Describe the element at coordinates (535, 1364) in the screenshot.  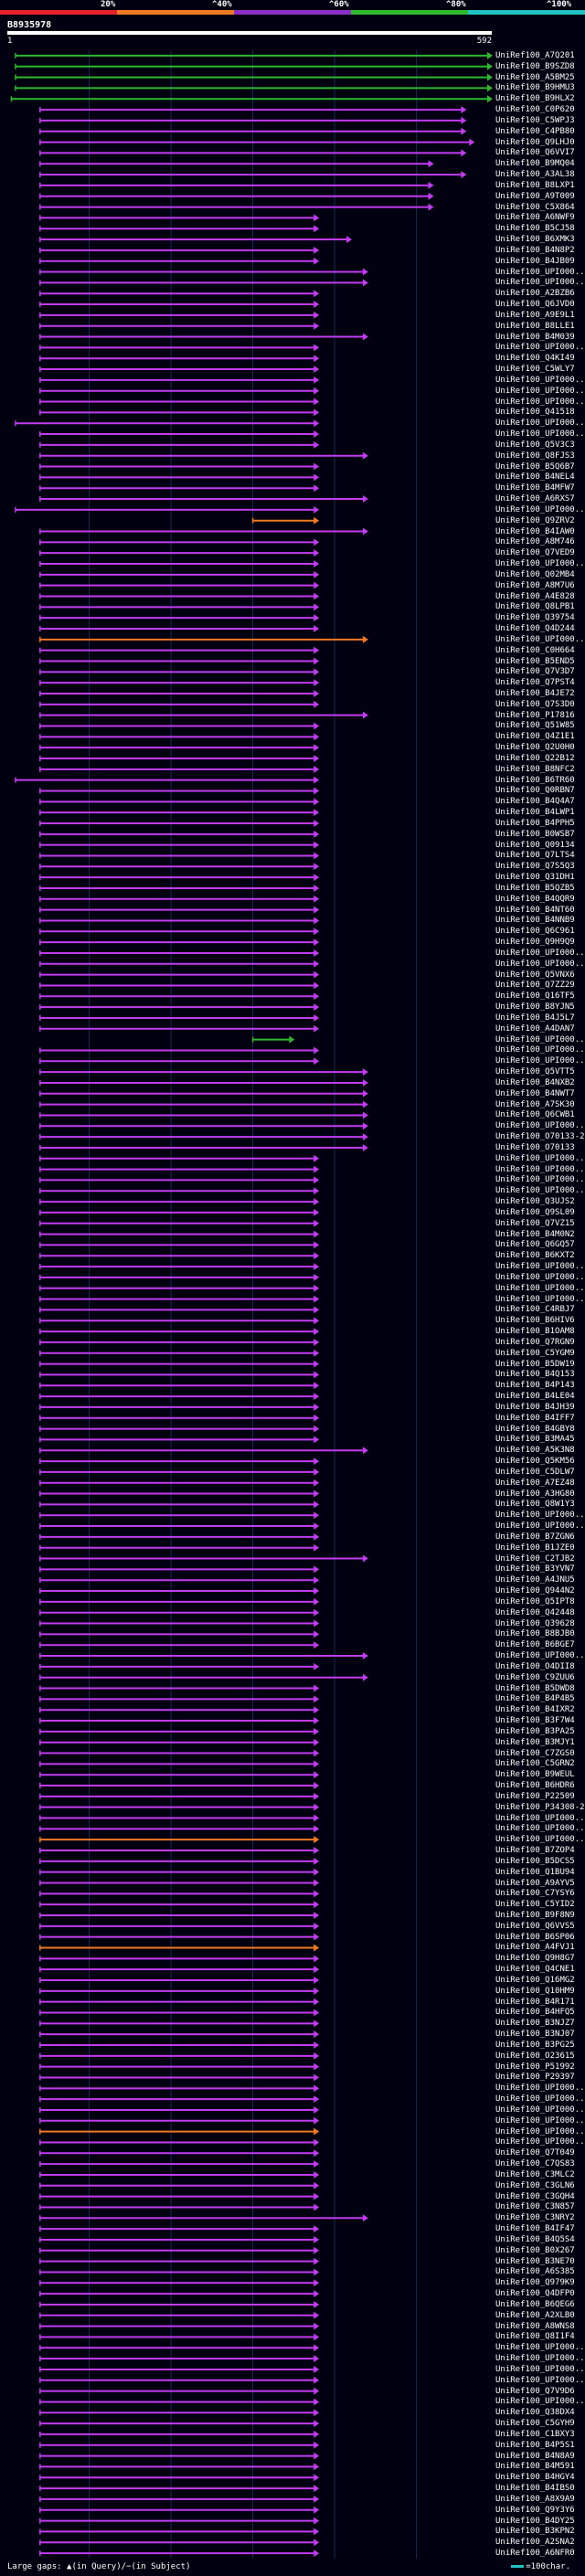
I see `hit-label: UniRef100_B5DW19` at that location.